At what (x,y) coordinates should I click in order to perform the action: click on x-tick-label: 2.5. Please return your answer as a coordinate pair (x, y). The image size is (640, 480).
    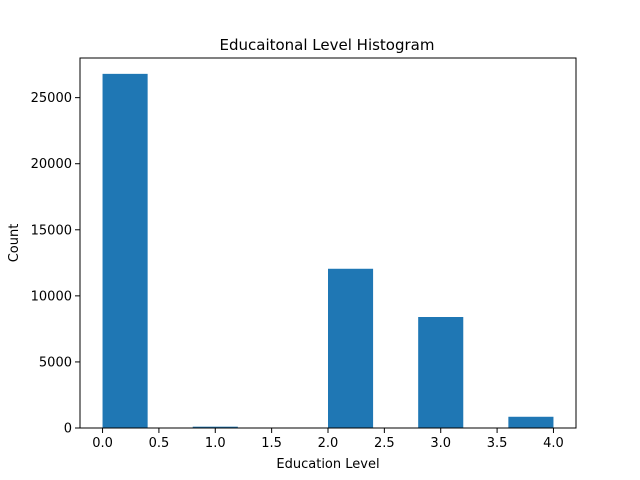
    Looking at the image, I should click on (384, 443).